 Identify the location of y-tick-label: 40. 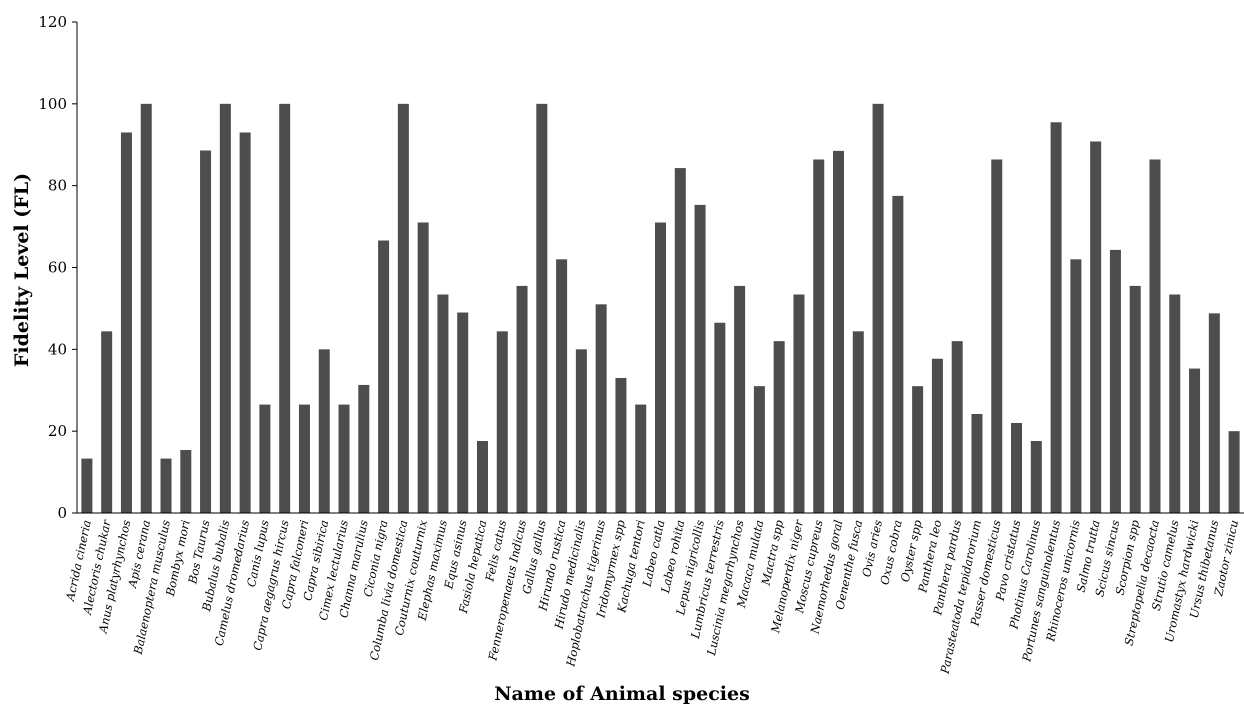
(57, 349).